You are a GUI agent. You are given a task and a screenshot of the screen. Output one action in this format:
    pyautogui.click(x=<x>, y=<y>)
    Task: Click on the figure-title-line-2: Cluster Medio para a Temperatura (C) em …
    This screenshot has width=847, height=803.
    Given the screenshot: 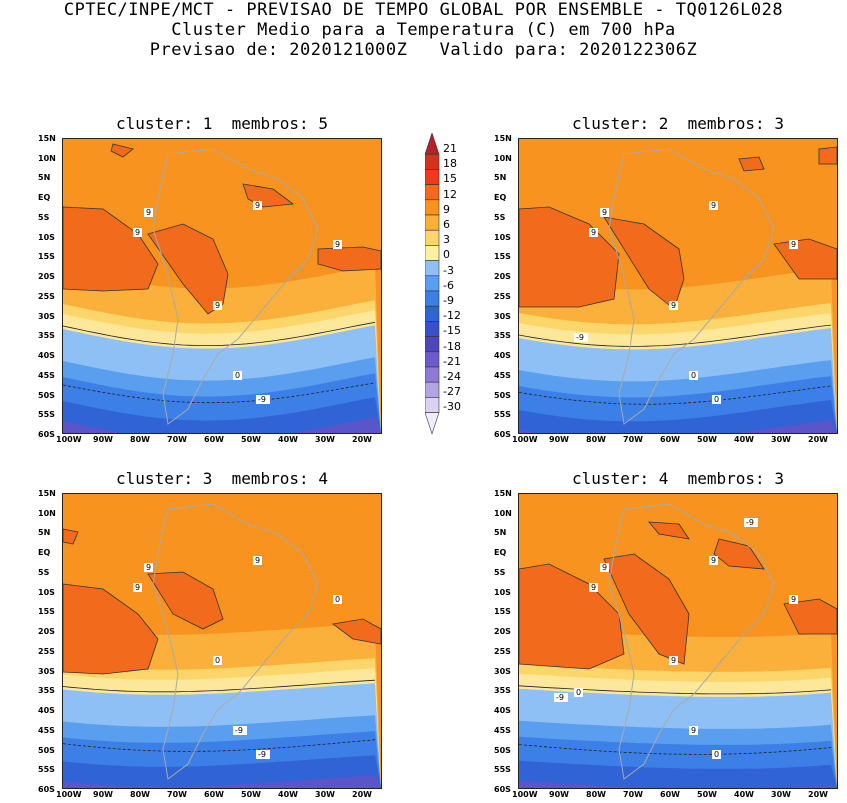 What is the action you would take?
    pyautogui.click(x=423, y=30)
    